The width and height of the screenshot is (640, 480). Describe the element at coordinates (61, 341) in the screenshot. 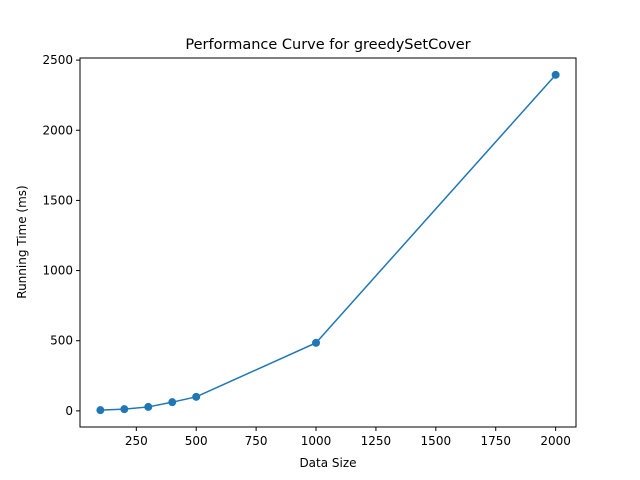

I see `y-tick-label: 500` at that location.